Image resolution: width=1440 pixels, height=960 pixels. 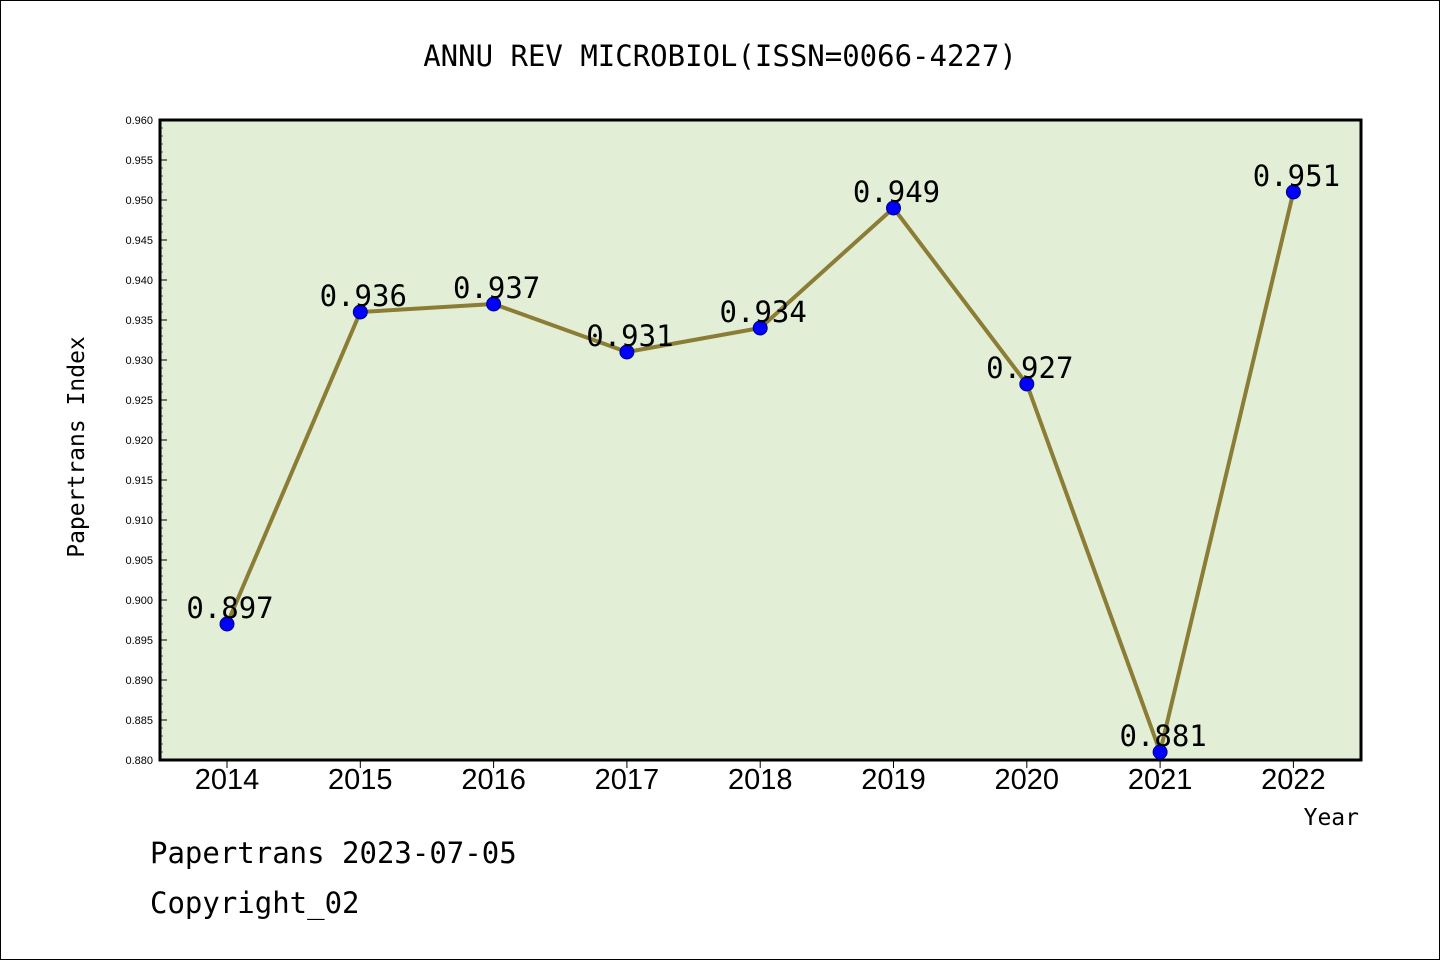 I want to click on chart-title: ANNU REV MICROBIOL(ISSN=0066-4227), so click(x=720, y=56).